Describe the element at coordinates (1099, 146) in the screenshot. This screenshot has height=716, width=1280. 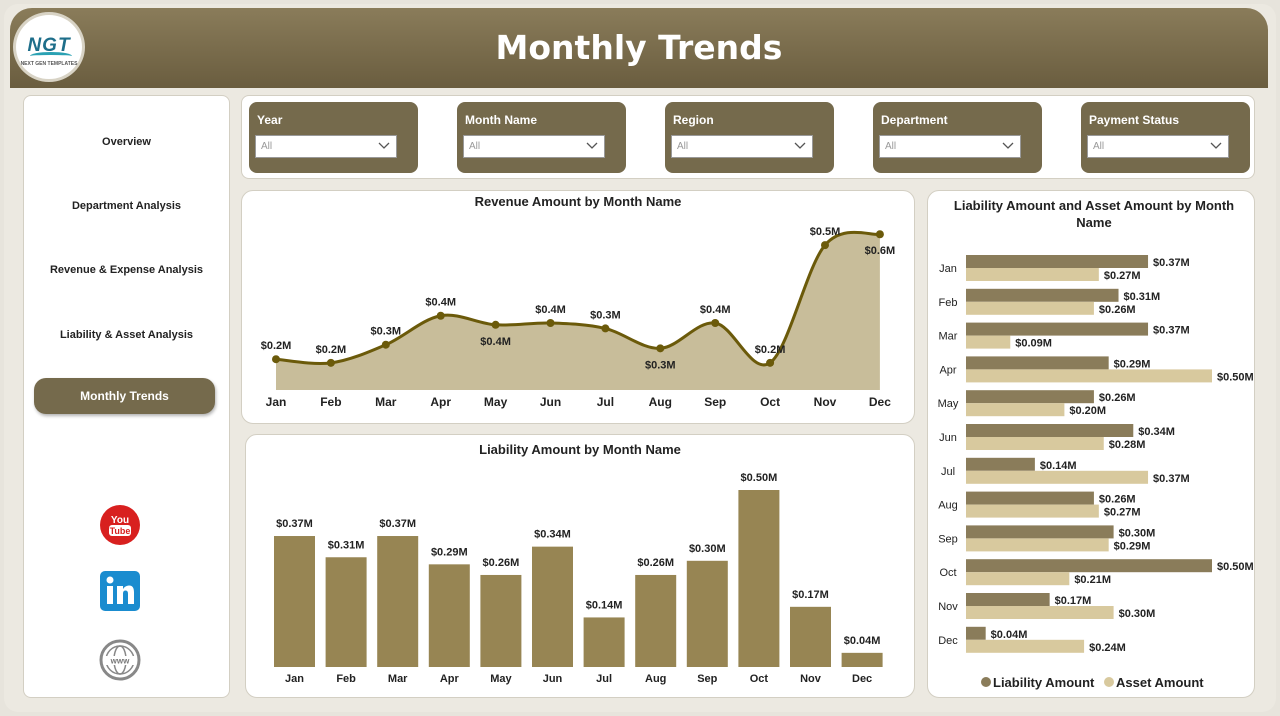
I see `filter-payment-status-value: All` at that location.